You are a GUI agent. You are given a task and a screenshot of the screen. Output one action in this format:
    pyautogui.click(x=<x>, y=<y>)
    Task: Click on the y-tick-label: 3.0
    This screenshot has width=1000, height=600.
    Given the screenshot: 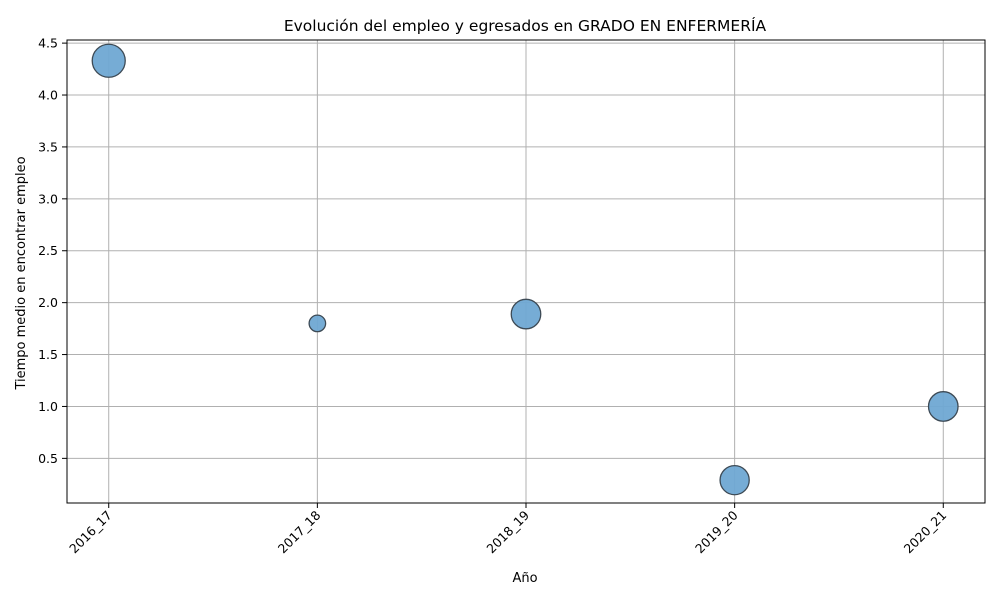 What is the action you would take?
    pyautogui.click(x=48, y=198)
    